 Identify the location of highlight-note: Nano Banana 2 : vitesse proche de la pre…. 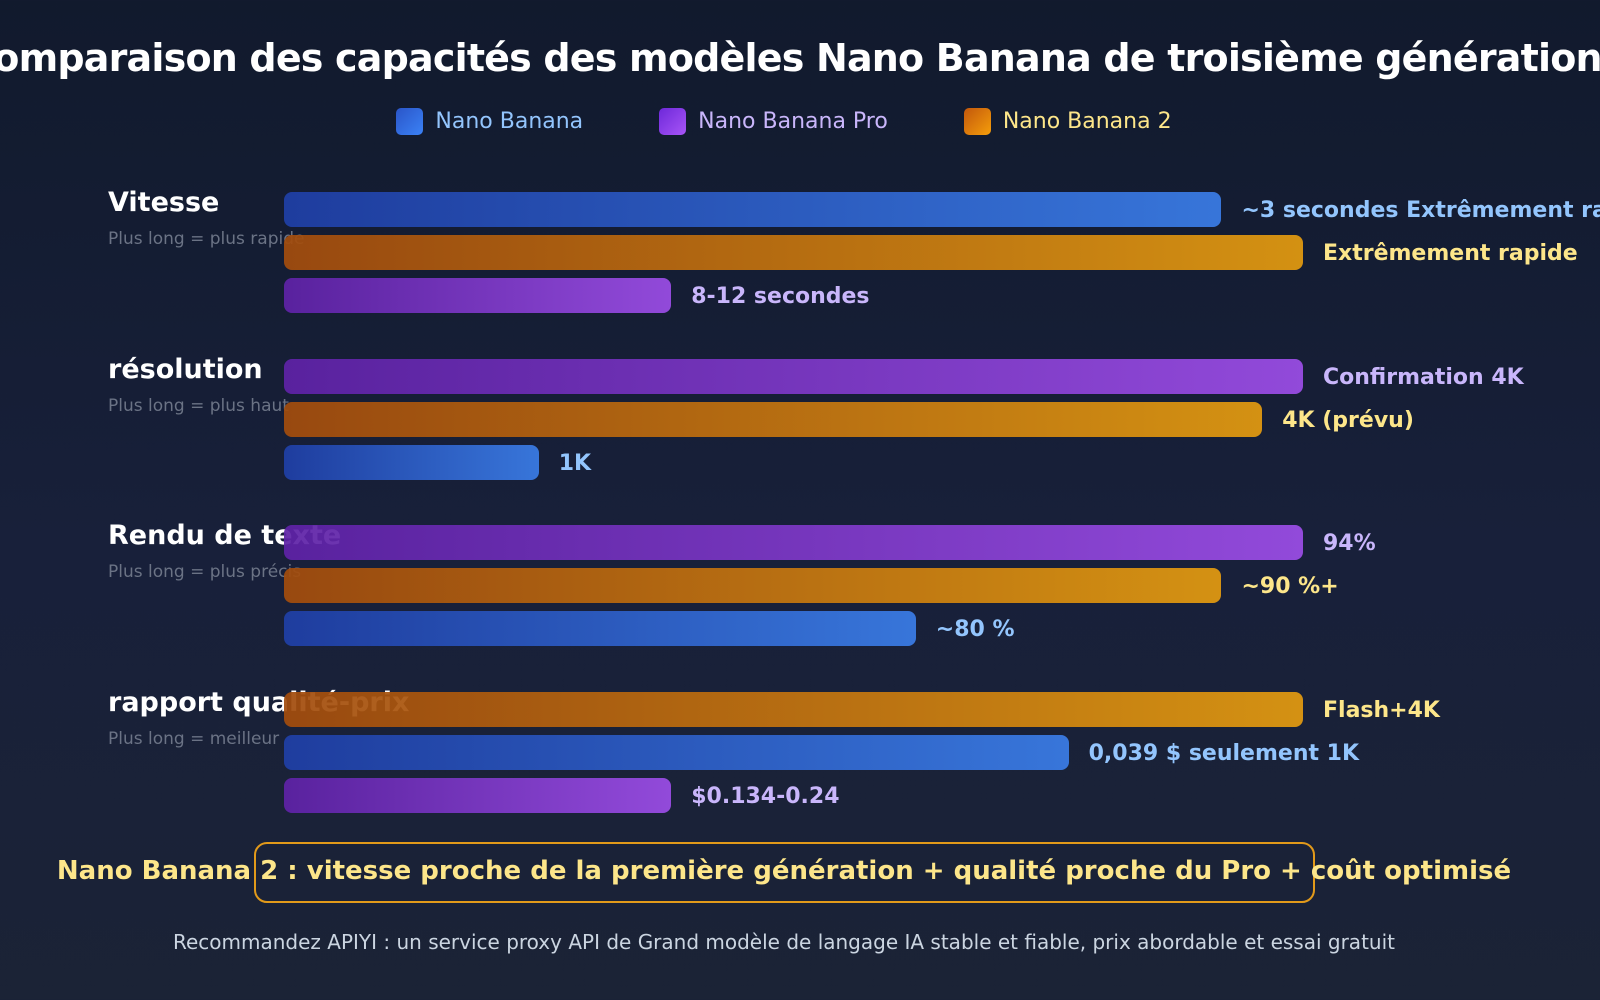
(784, 871).